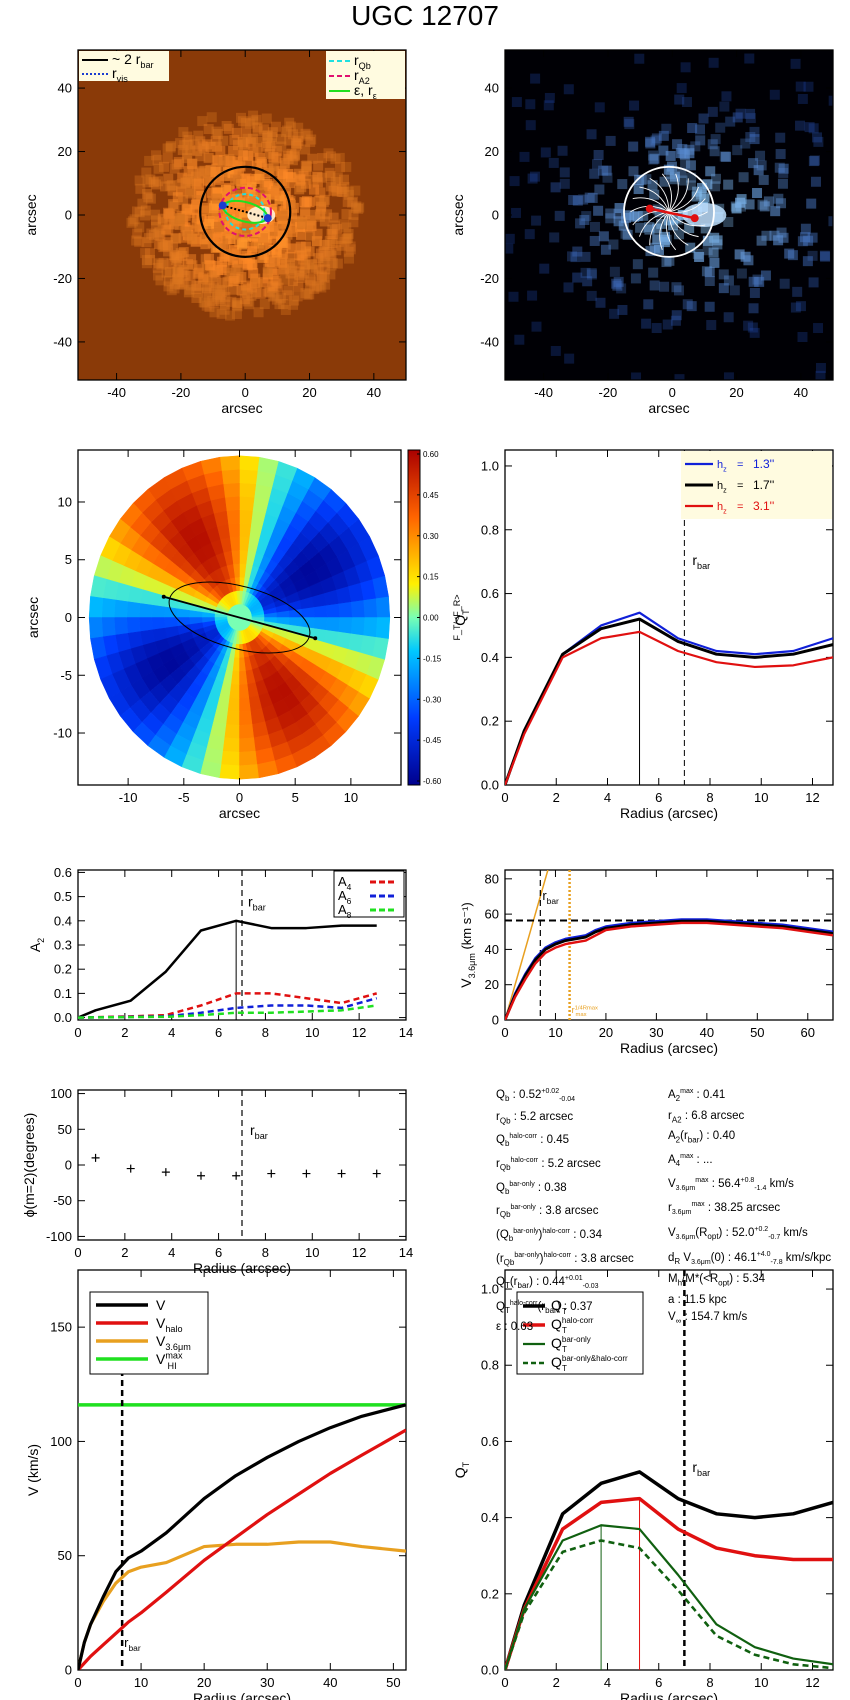 The height and width of the screenshot is (1700, 850). What do you see at coordinates (461, 1469) in the screenshot?
I see `y-axis-label: QT` at bounding box center [461, 1469].